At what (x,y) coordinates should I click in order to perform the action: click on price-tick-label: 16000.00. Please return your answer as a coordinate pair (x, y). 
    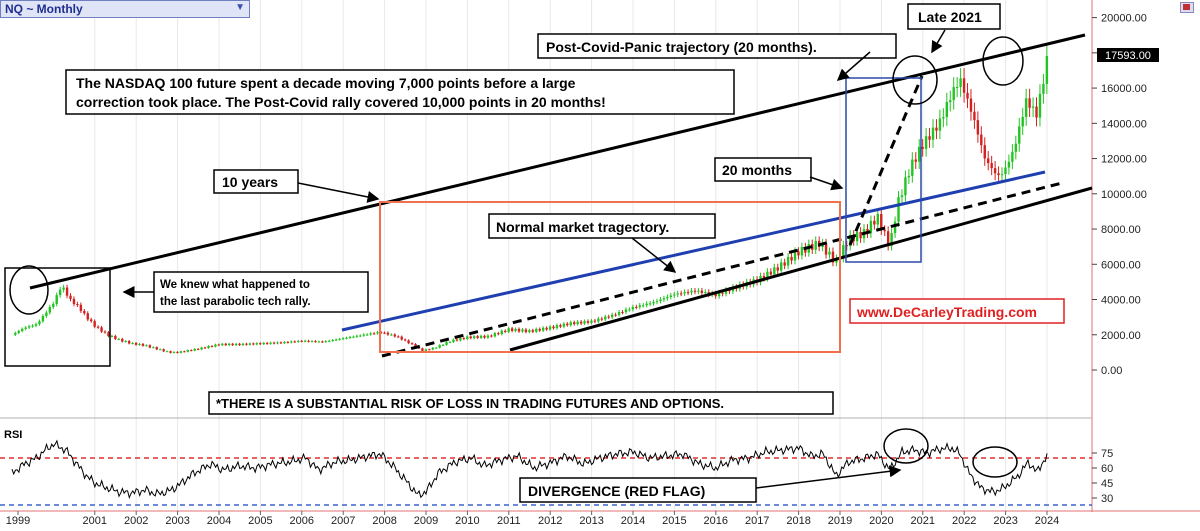
    Looking at the image, I should click on (1124, 89).